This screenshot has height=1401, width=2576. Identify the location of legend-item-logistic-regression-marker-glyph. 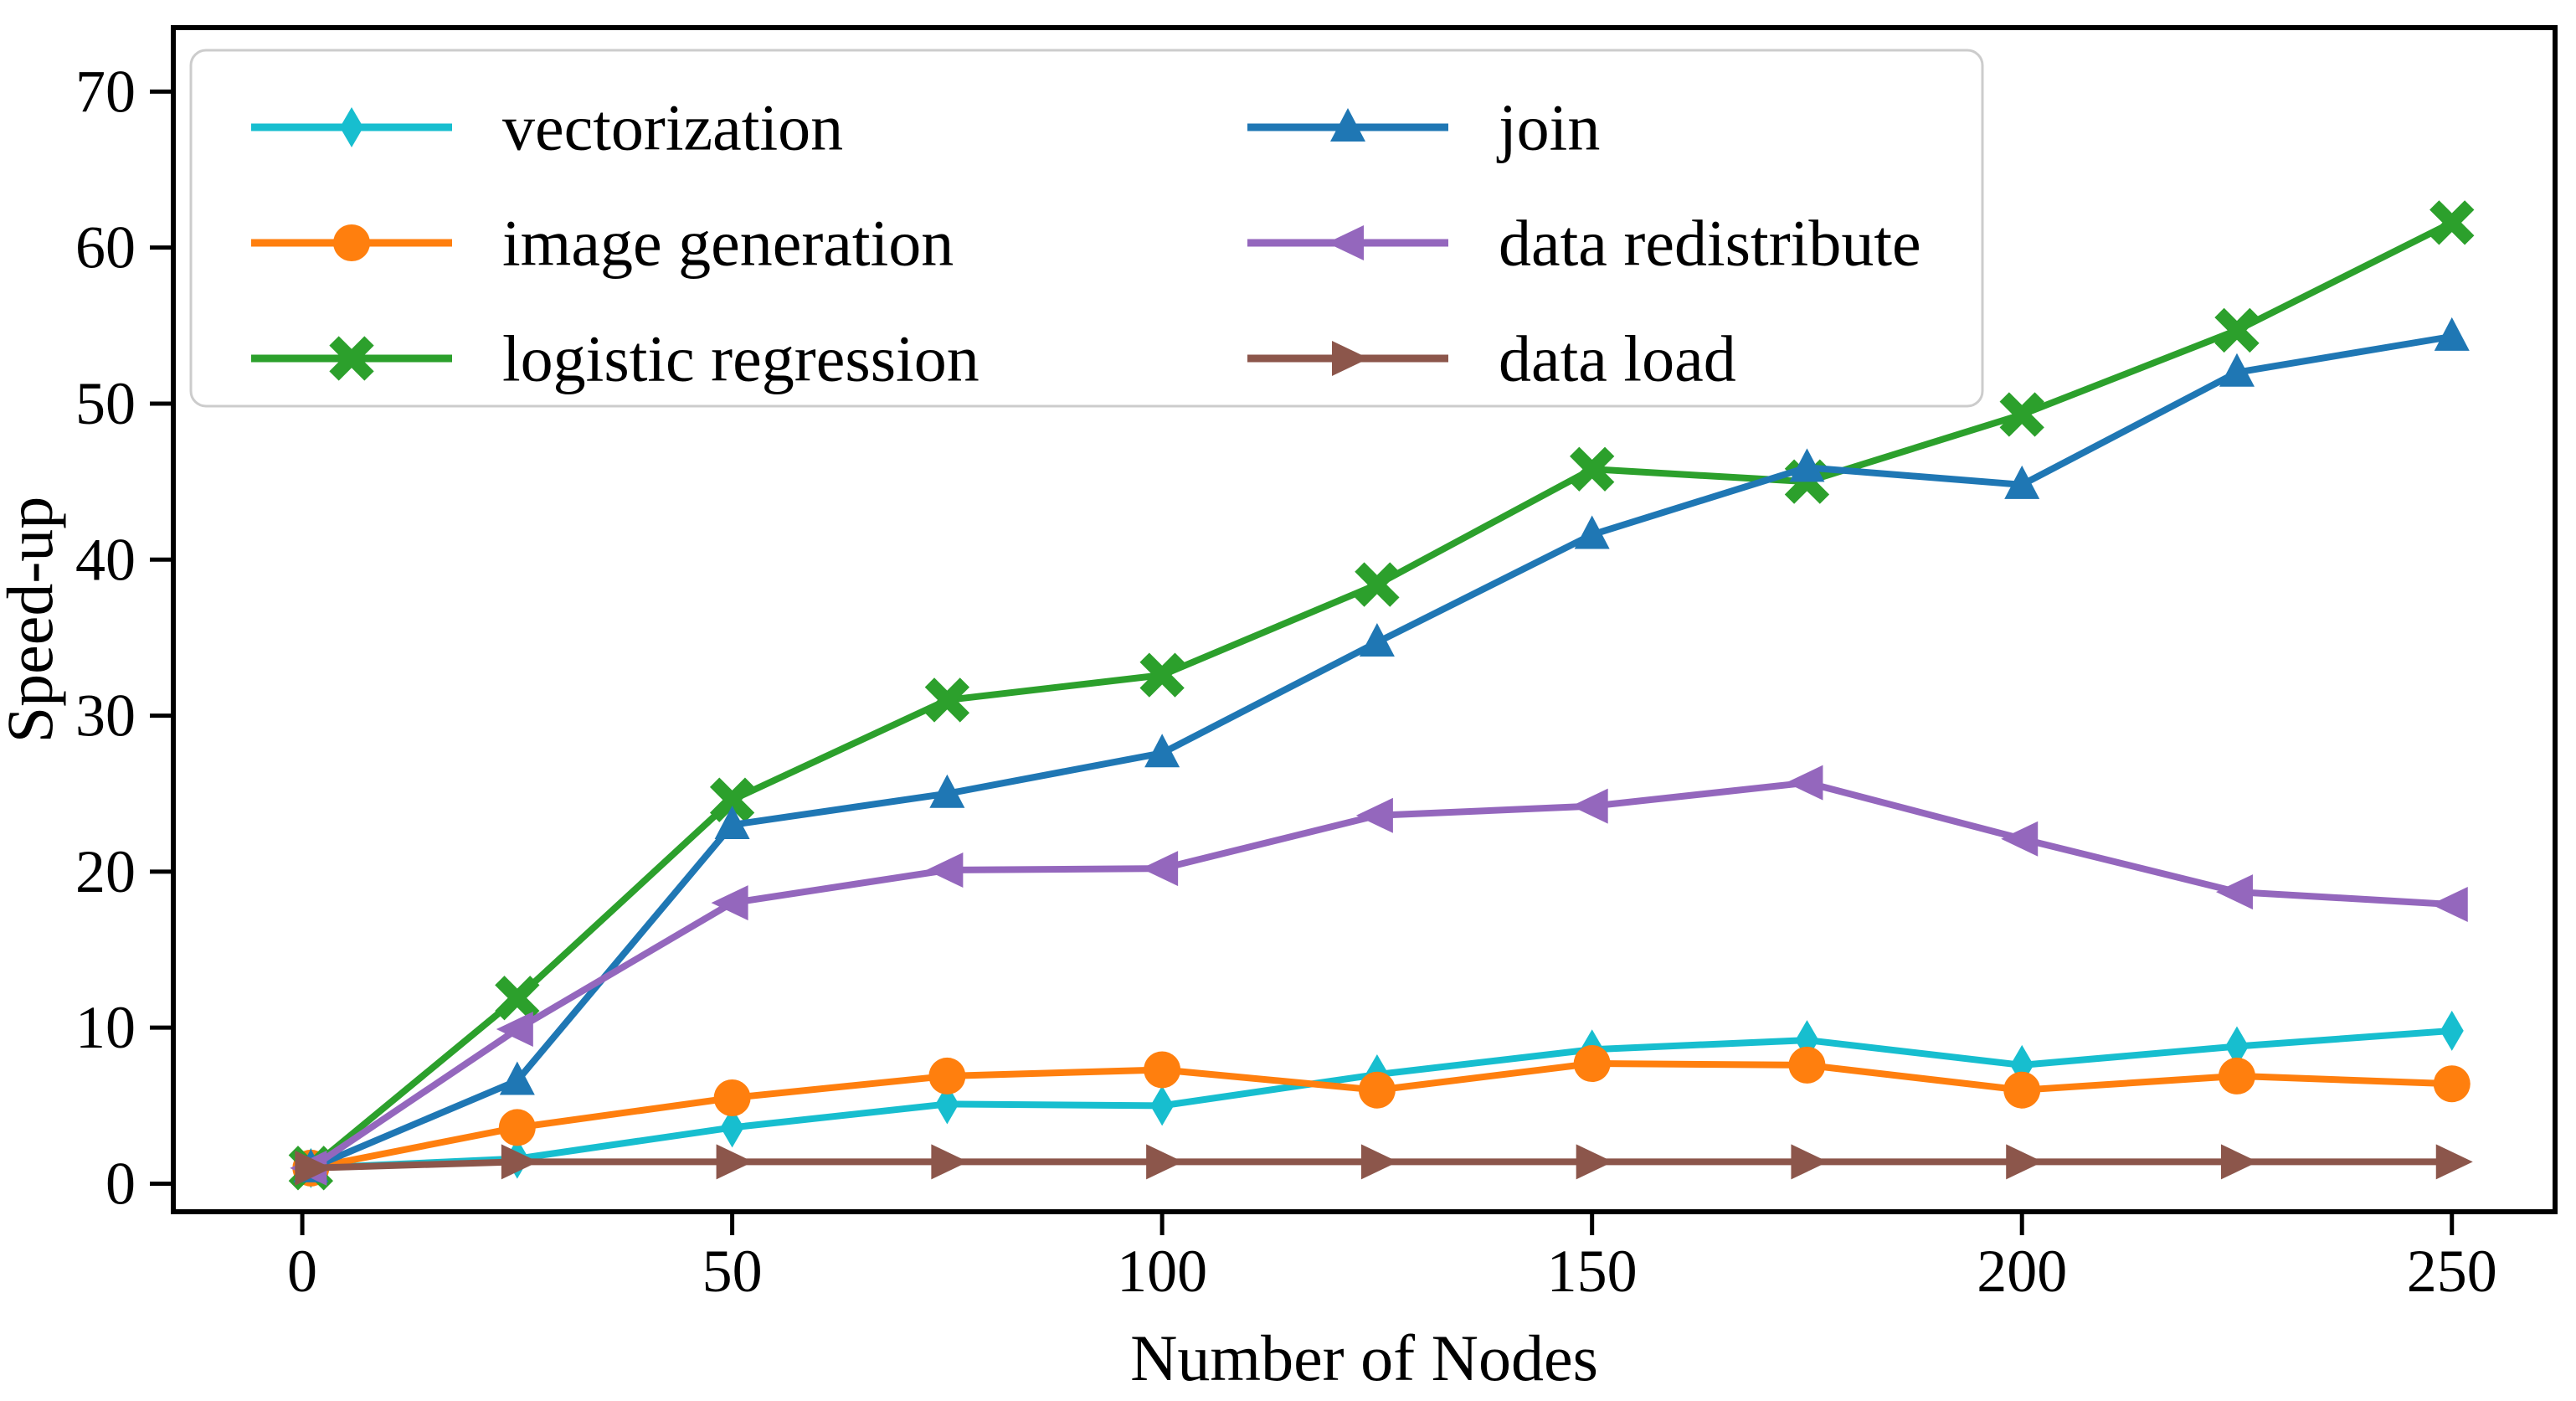
(352, 358).